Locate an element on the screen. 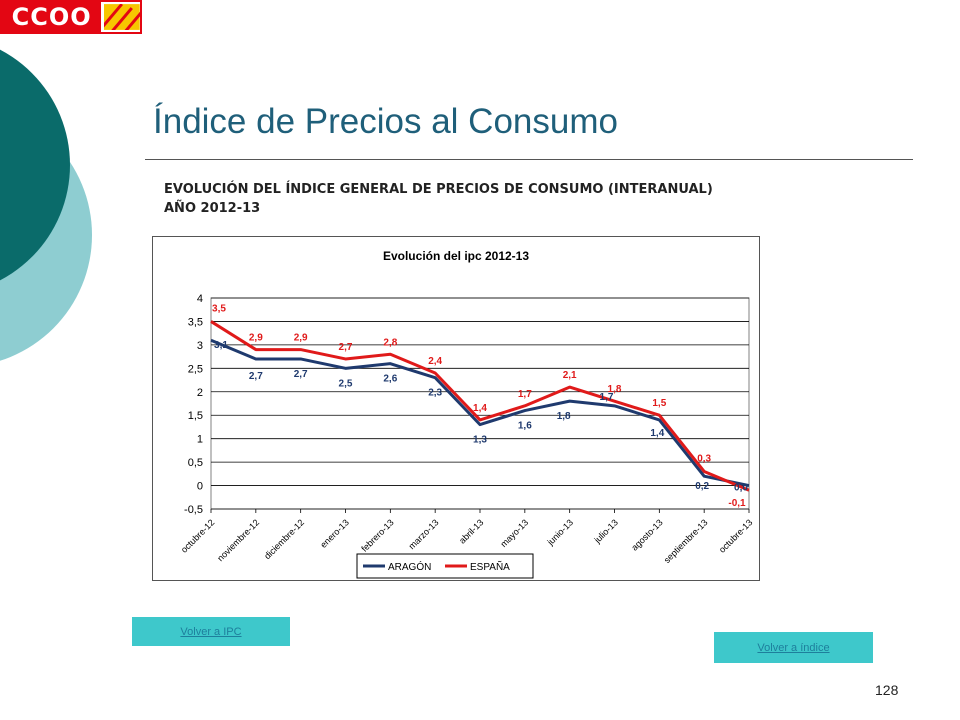 The image size is (960, 720). x-tick-label: diciembre-12 is located at coordinates (284, 539).